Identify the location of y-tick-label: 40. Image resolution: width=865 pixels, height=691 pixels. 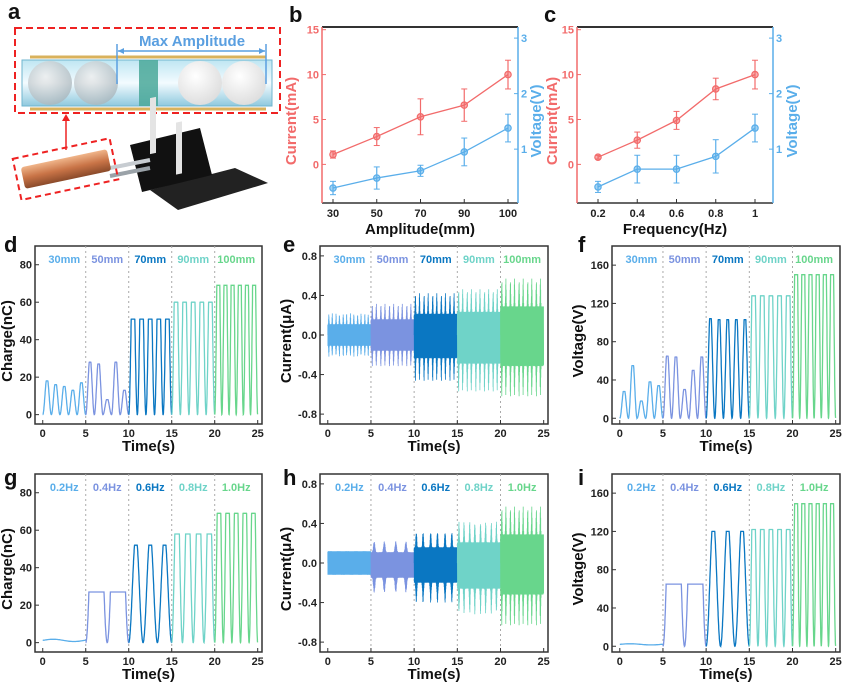
(26, 569).